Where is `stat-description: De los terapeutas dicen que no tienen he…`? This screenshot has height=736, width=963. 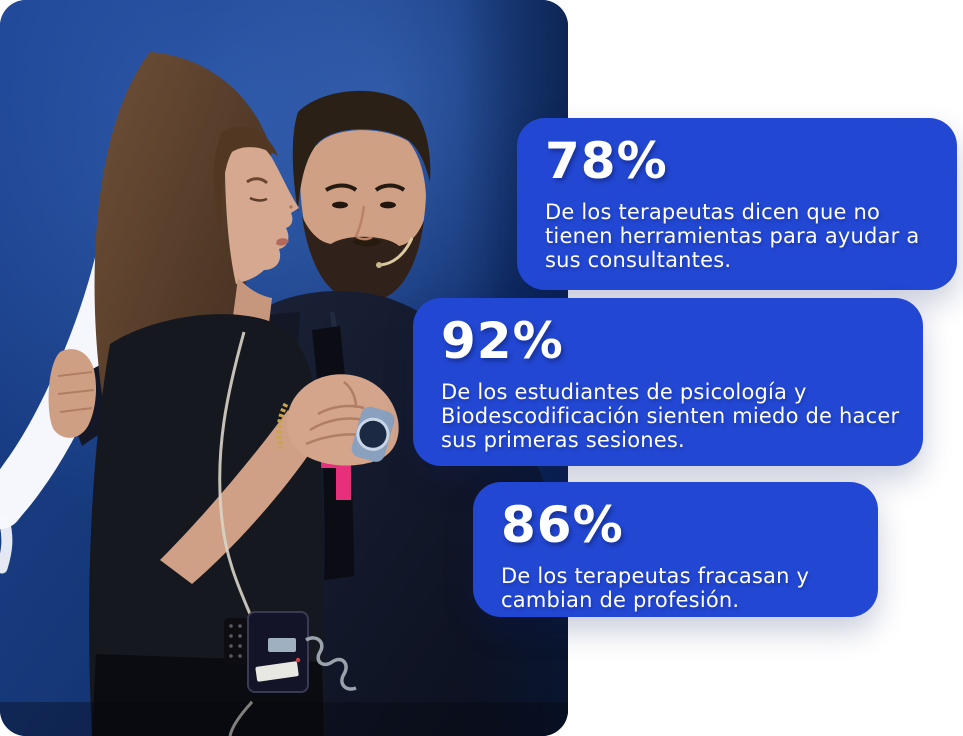 stat-description: De los terapeutas dicen que no tienen he… is located at coordinates (732, 236).